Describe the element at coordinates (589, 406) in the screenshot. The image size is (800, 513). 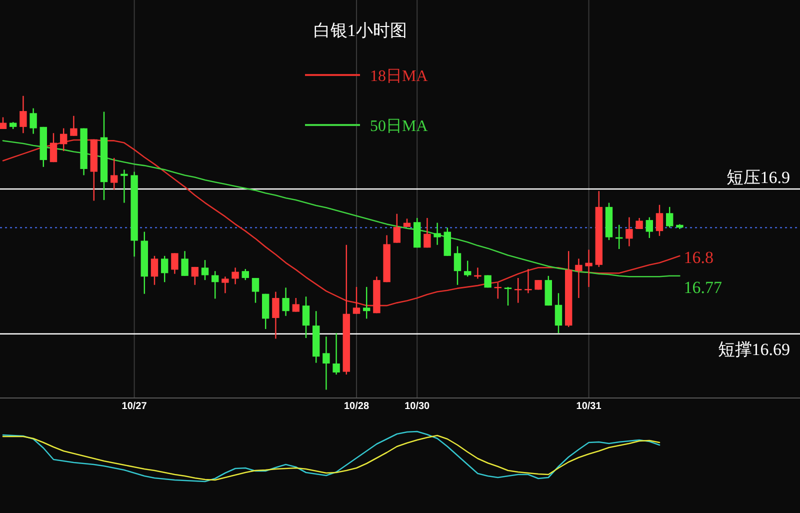
I see `x-tick-label: 10/31` at that location.